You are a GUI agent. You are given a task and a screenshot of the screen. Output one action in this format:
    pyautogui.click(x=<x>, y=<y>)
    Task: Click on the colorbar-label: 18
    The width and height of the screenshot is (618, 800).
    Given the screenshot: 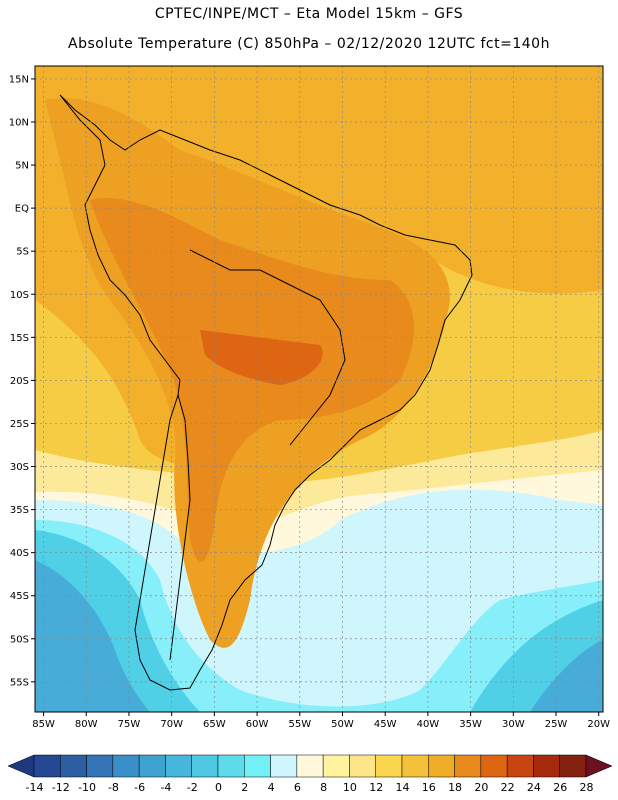 What is the action you would take?
    pyautogui.click(x=455, y=787)
    